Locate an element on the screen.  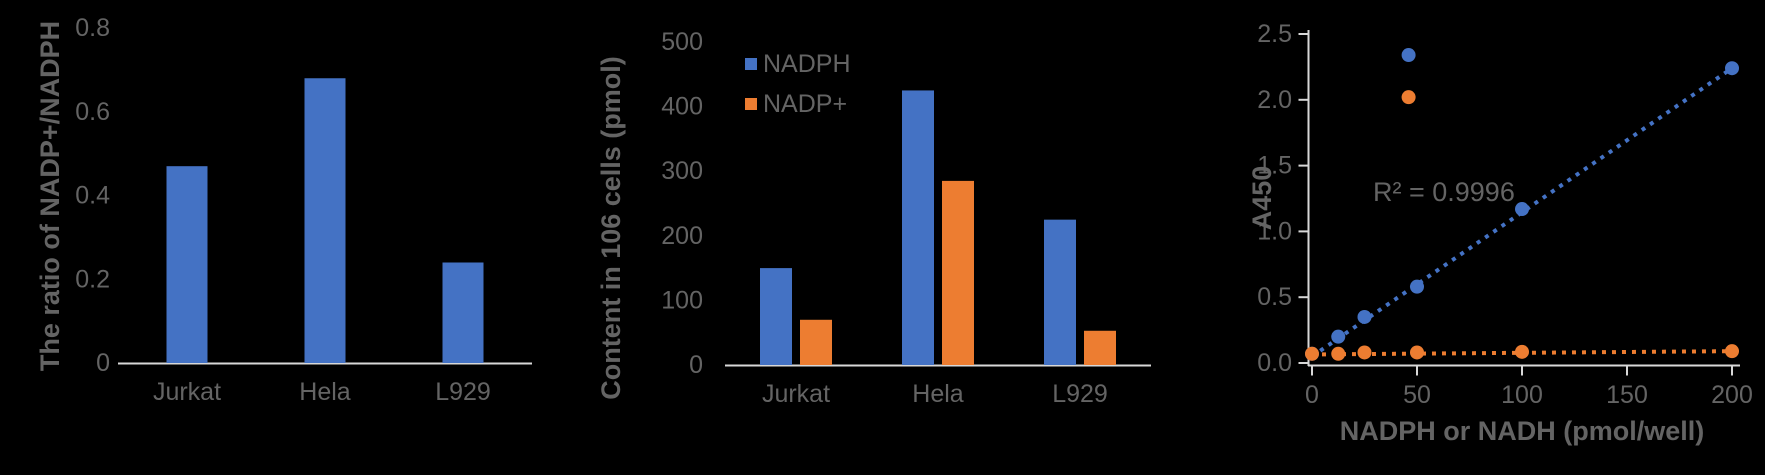
bar-l929 is located at coordinates (463, 312).